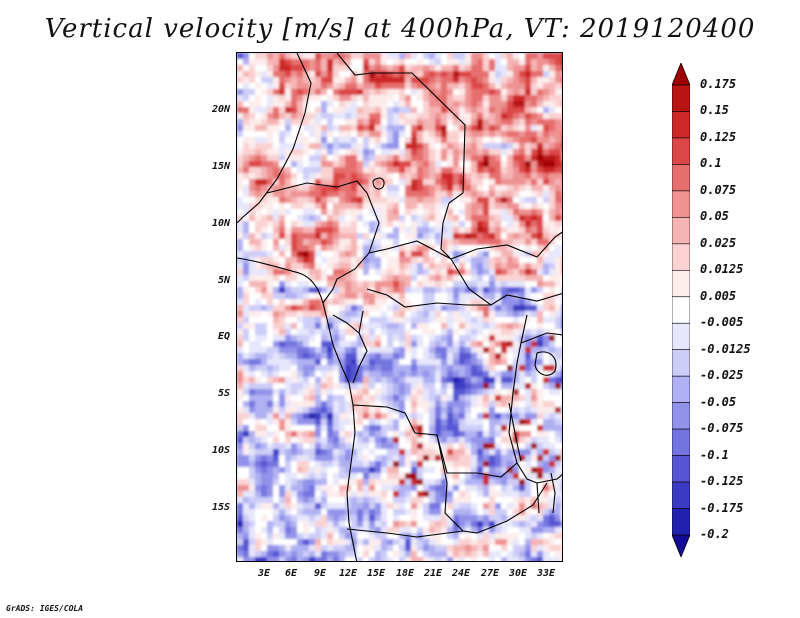 Image resolution: width=800 pixels, height=618 pixels. I want to click on coastline, so click(274, 138).